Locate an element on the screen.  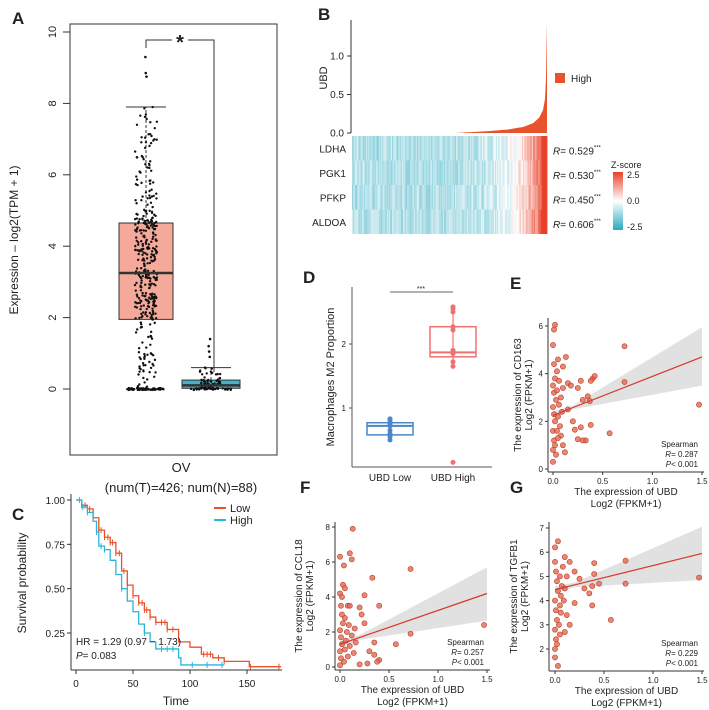
hazard-ratio-annotation: HR = 1.29 (0.97 − 1.73) is located at coordinates (128, 642).